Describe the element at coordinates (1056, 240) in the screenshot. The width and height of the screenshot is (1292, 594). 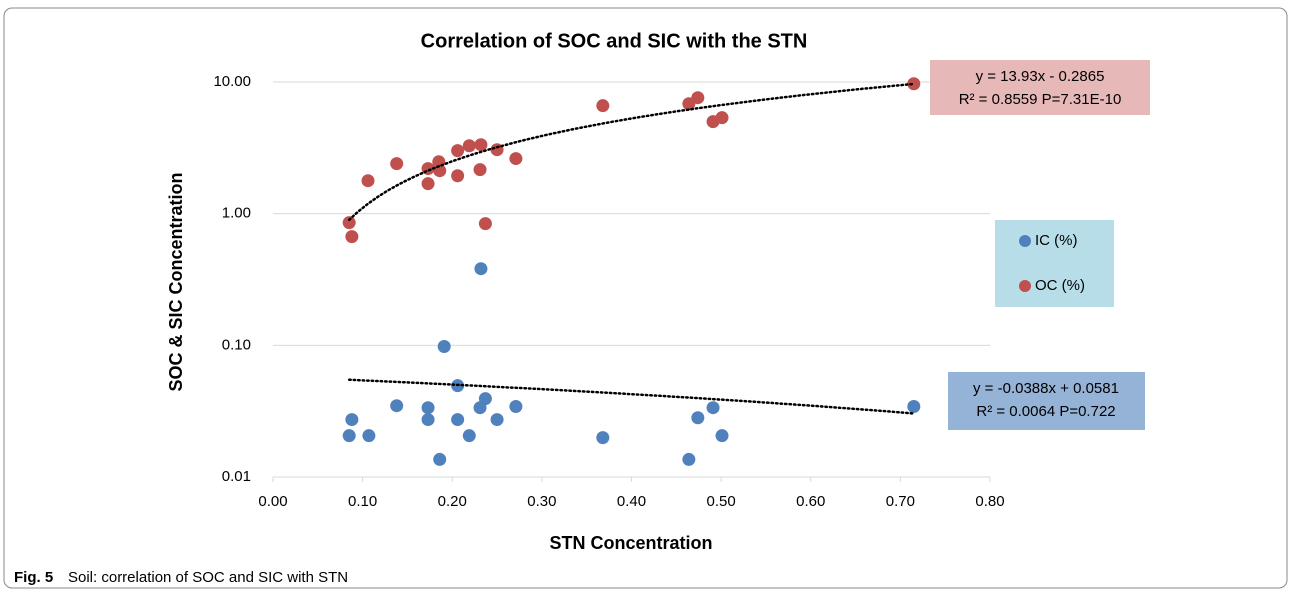
I see `legend-label: IC (%)` at that location.